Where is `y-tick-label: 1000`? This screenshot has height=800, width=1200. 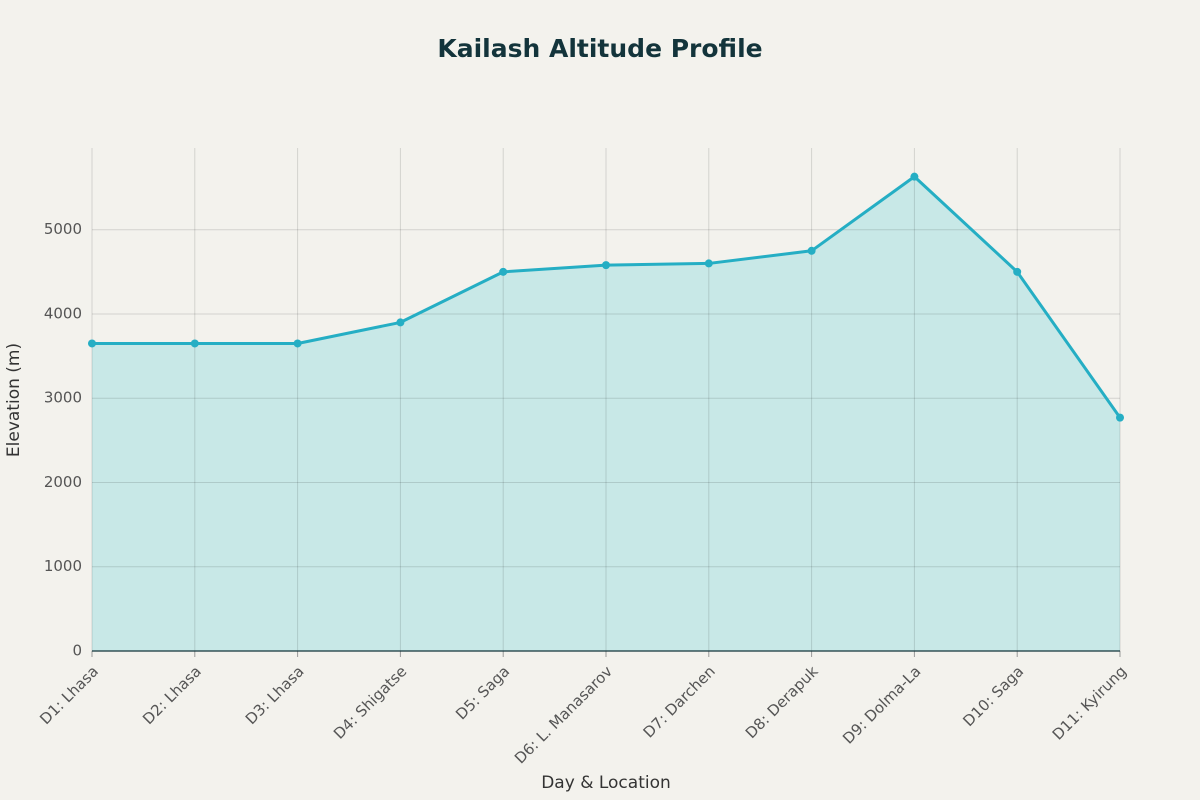
y-tick-label: 1000 is located at coordinates (63, 566).